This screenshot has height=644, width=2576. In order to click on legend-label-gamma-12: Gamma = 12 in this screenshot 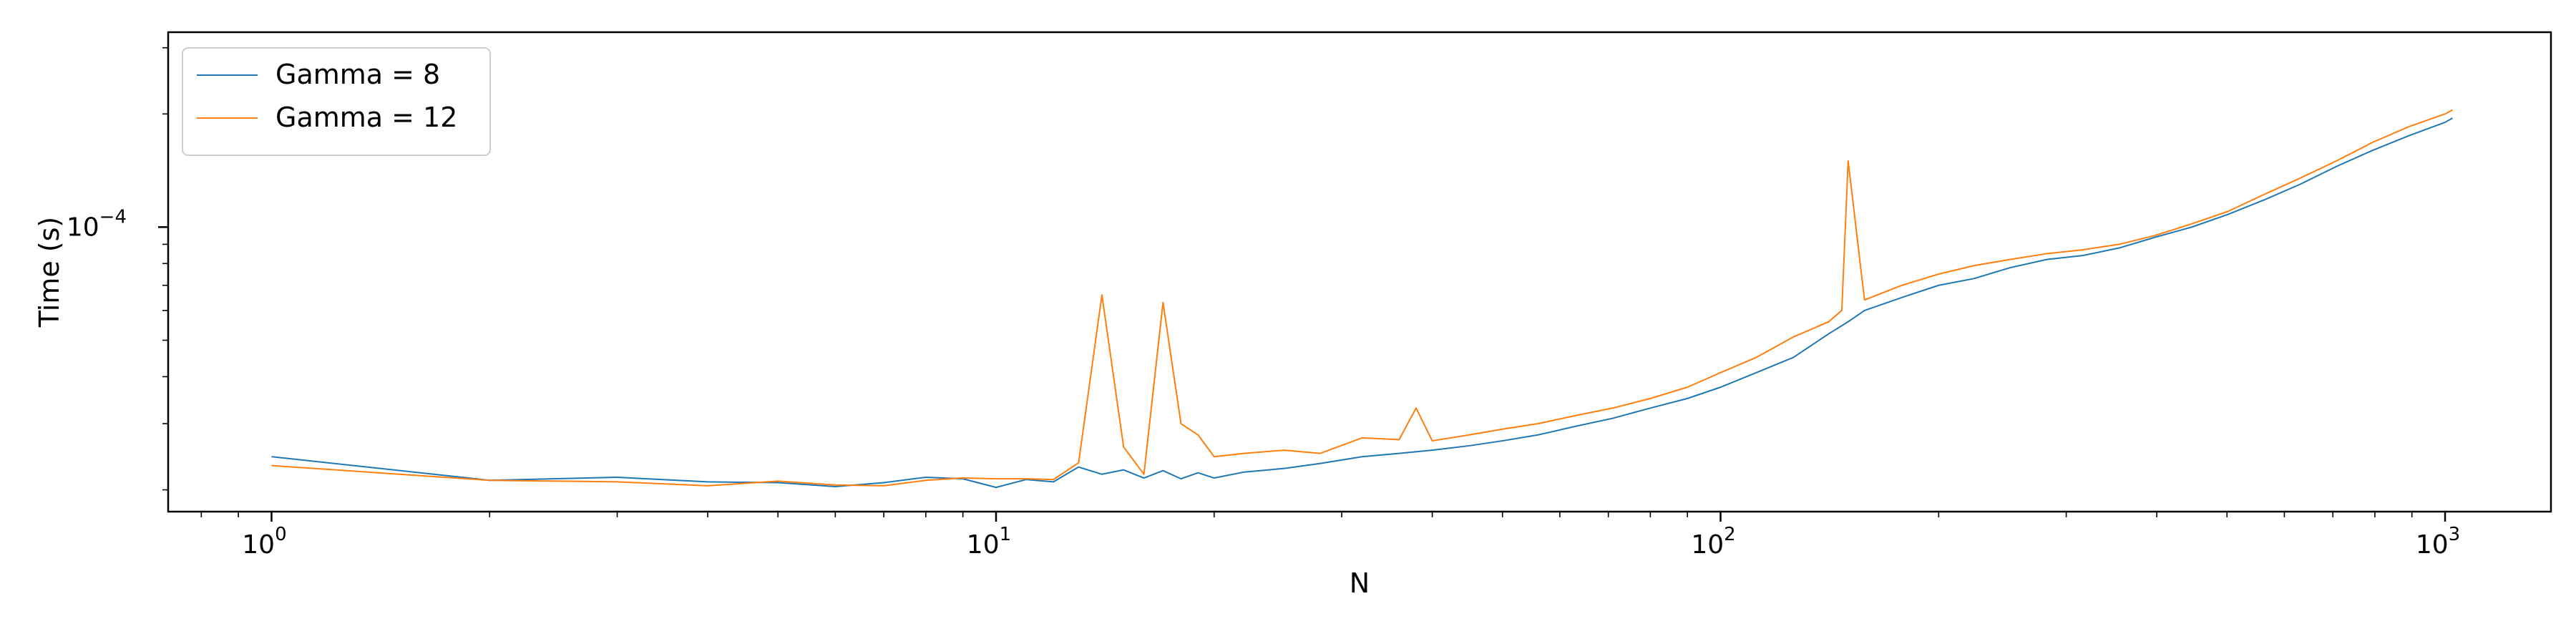, I will do `click(366, 117)`.